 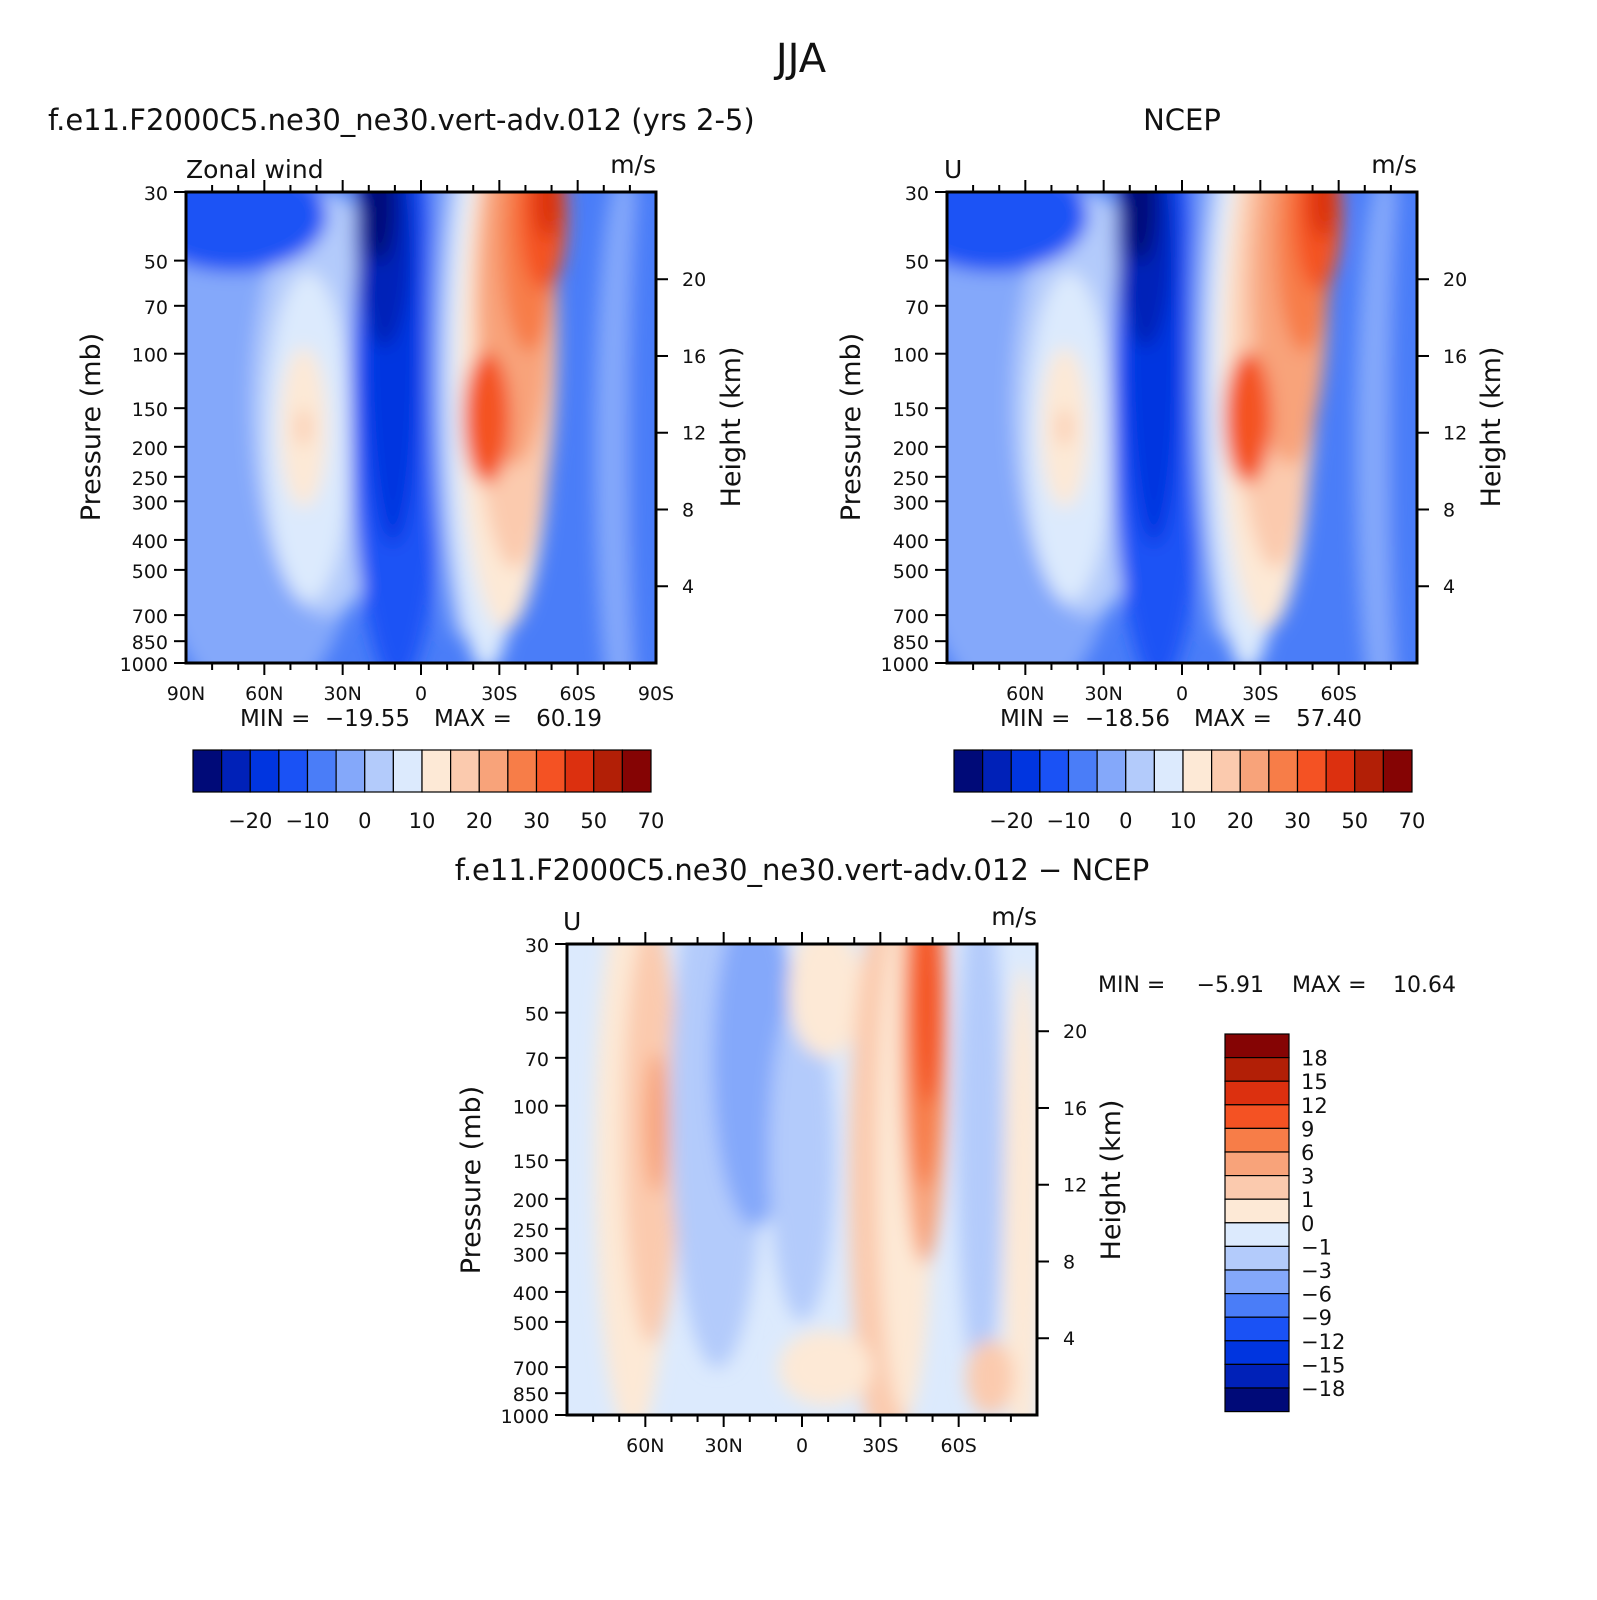 What do you see at coordinates (1068, 821) in the screenshot?
I see `colorbar-label: −10` at bounding box center [1068, 821].